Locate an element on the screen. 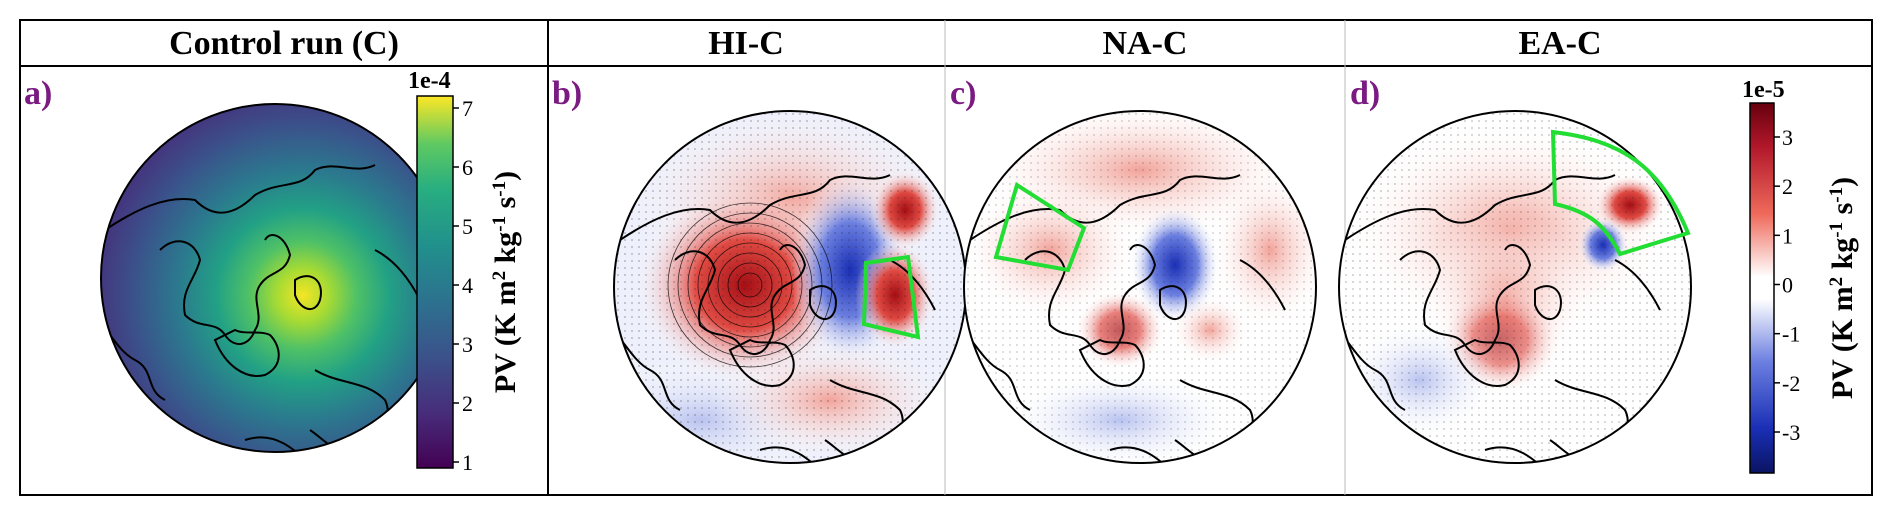 Image resolution: width=1892 pixels, height=515 pixels. colorbar-left-exponent: 1e-4 is located at coordinates (429, 81).